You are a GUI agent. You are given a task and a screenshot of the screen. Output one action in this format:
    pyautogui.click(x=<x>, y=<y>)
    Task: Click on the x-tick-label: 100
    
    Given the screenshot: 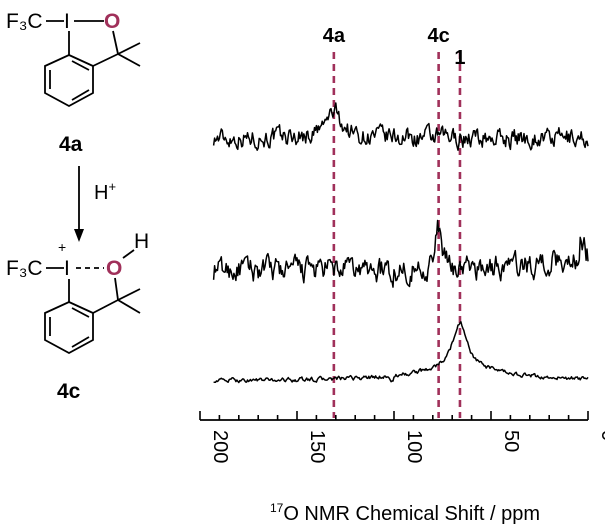 What is the action you would take?
    pyautogui.click(x=414, y=446)
    